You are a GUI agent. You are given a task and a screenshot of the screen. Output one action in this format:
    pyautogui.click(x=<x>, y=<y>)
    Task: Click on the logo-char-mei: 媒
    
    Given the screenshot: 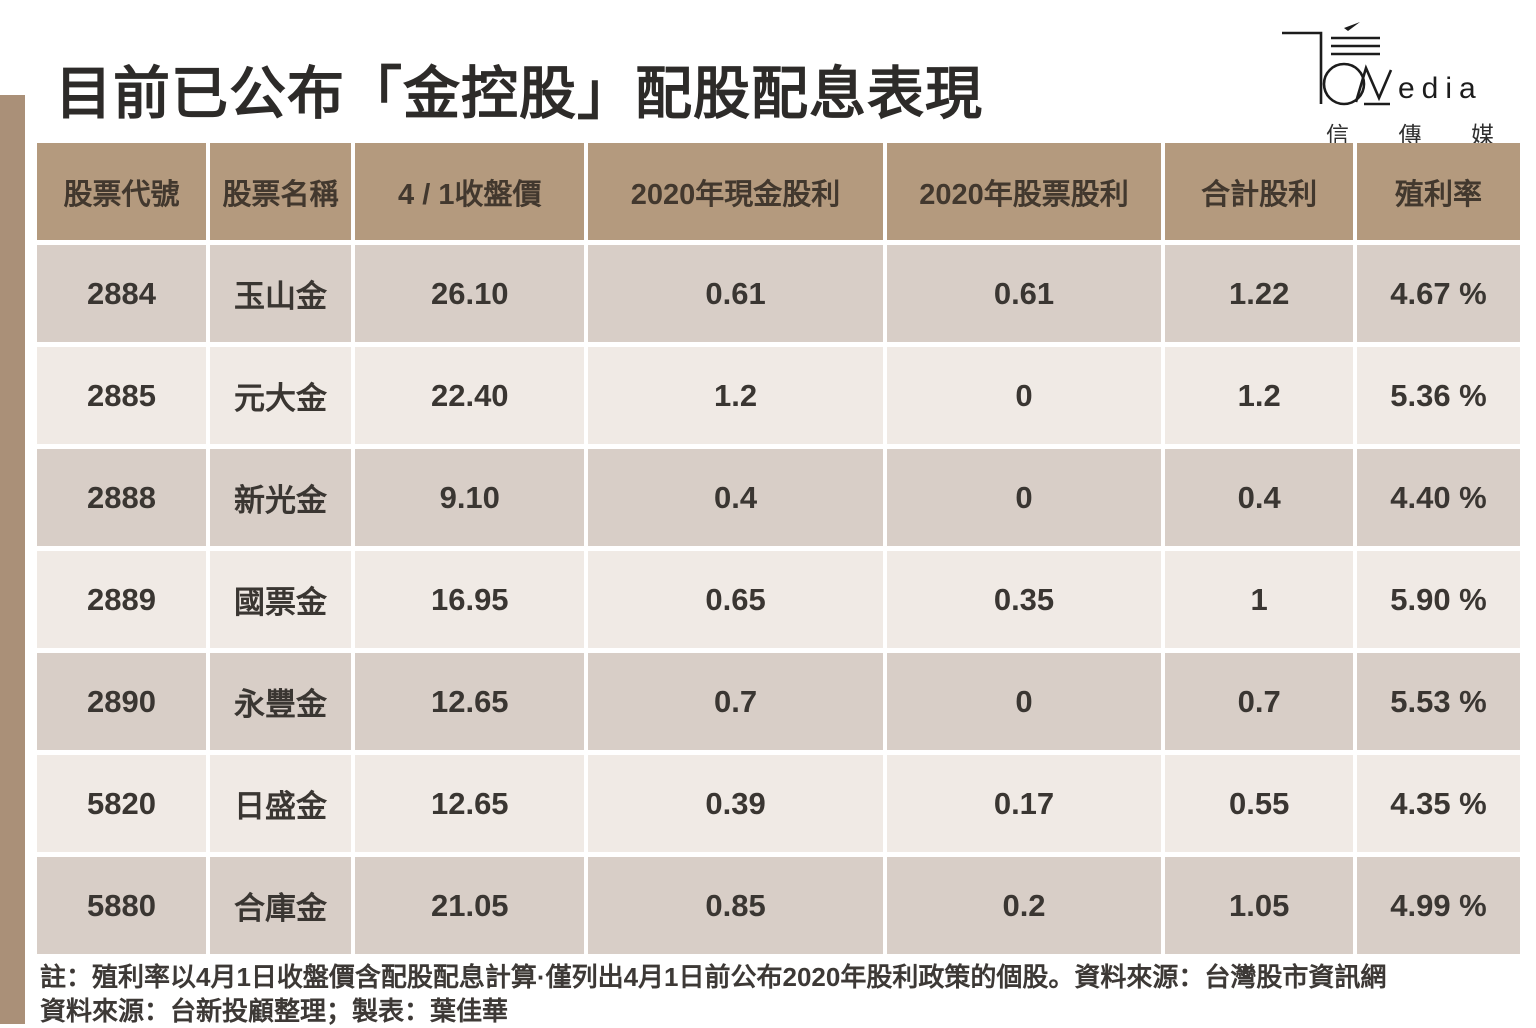 What is the action you would take?
    pyautogui.click(x=1482, y=135)
    